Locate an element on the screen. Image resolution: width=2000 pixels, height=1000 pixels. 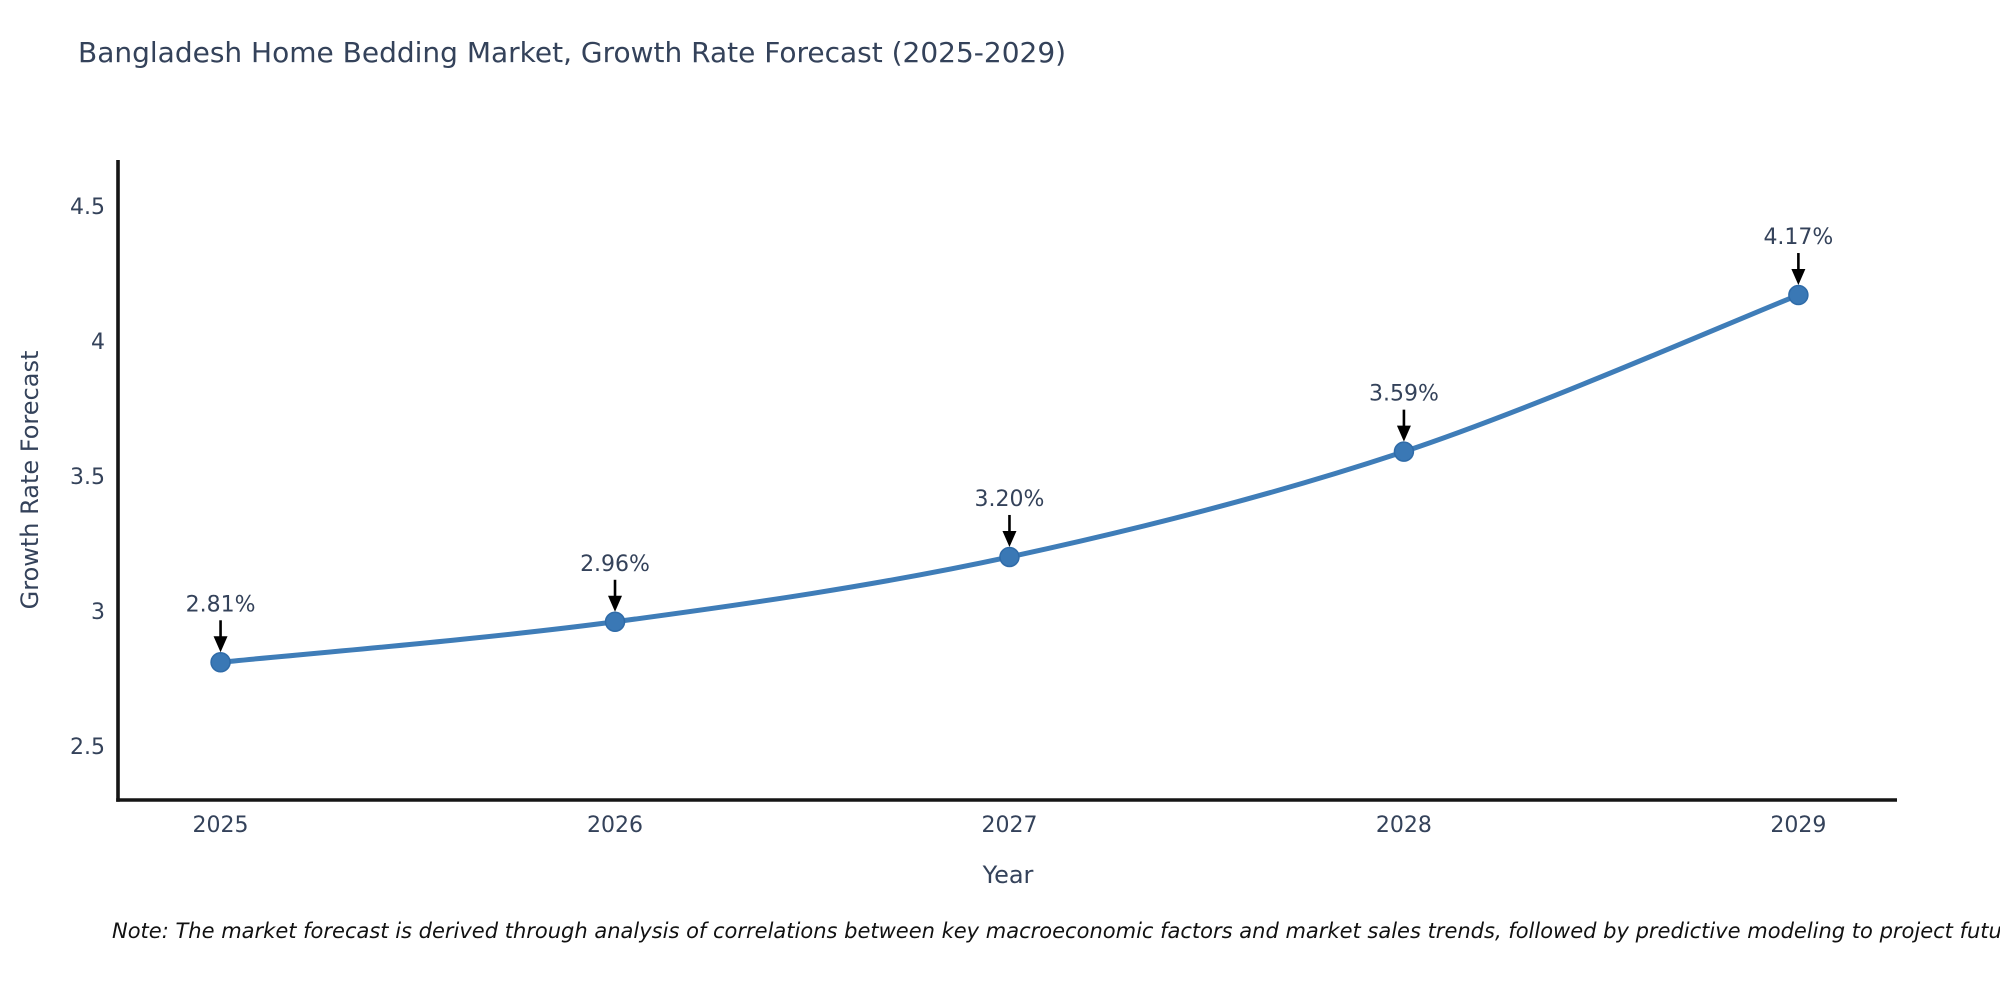
data-point-label: 2.96% is located at coordinates (615, 564).